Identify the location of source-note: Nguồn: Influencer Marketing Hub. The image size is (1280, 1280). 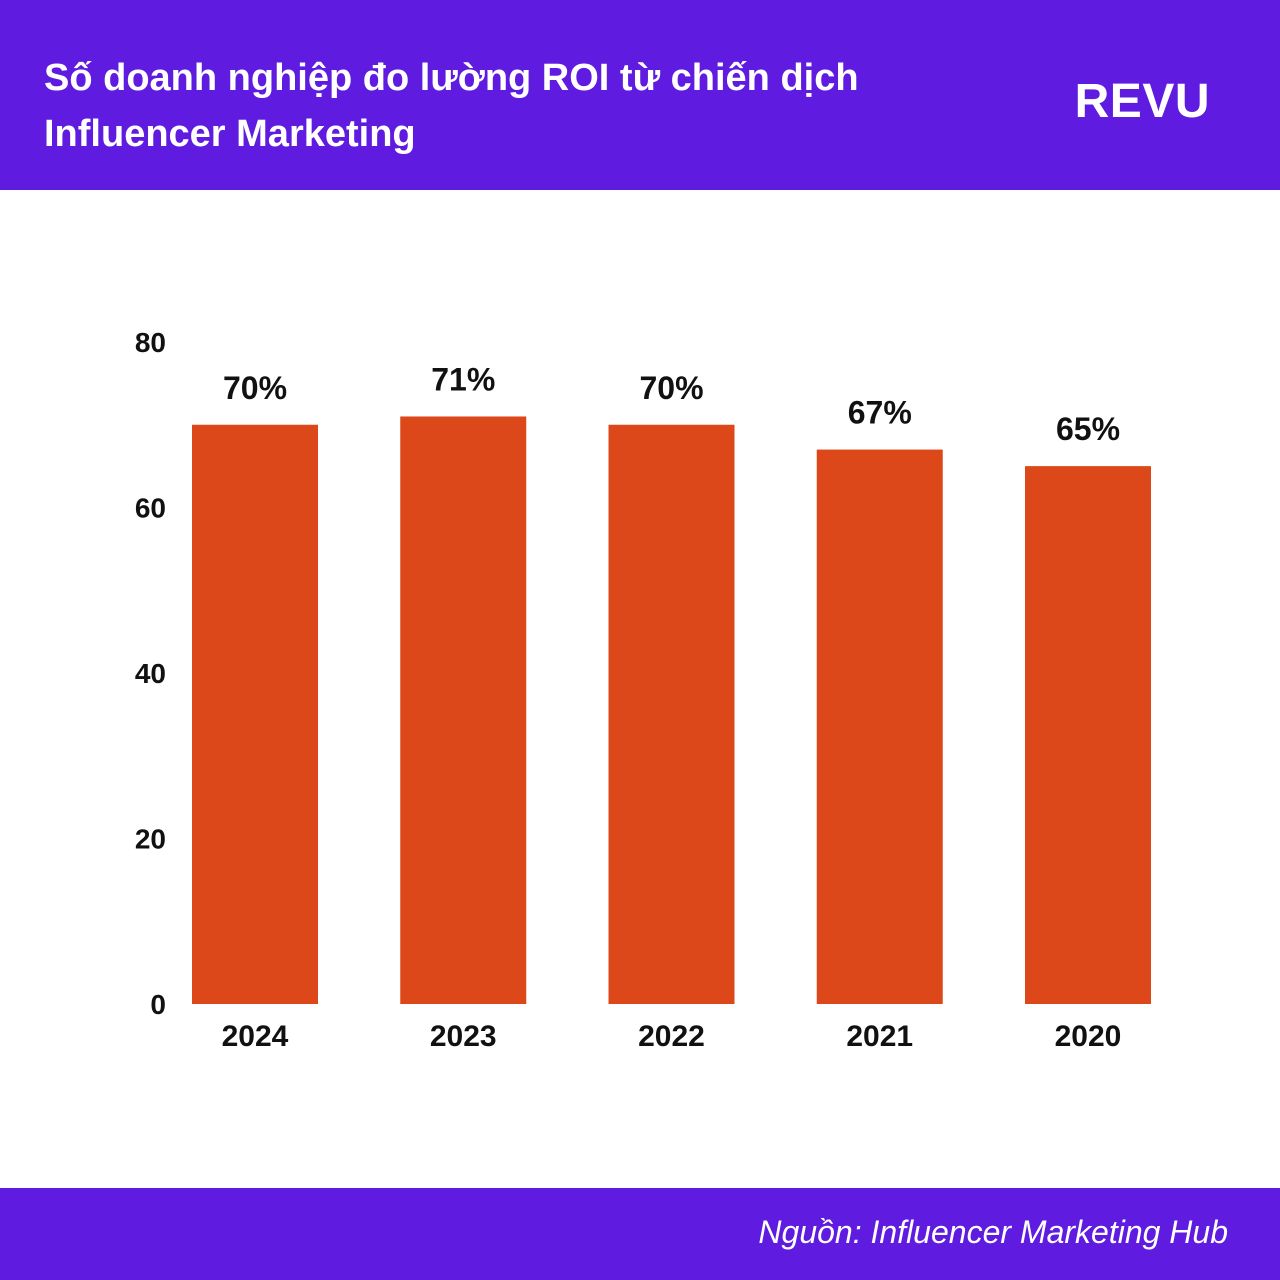
(993, 1232).